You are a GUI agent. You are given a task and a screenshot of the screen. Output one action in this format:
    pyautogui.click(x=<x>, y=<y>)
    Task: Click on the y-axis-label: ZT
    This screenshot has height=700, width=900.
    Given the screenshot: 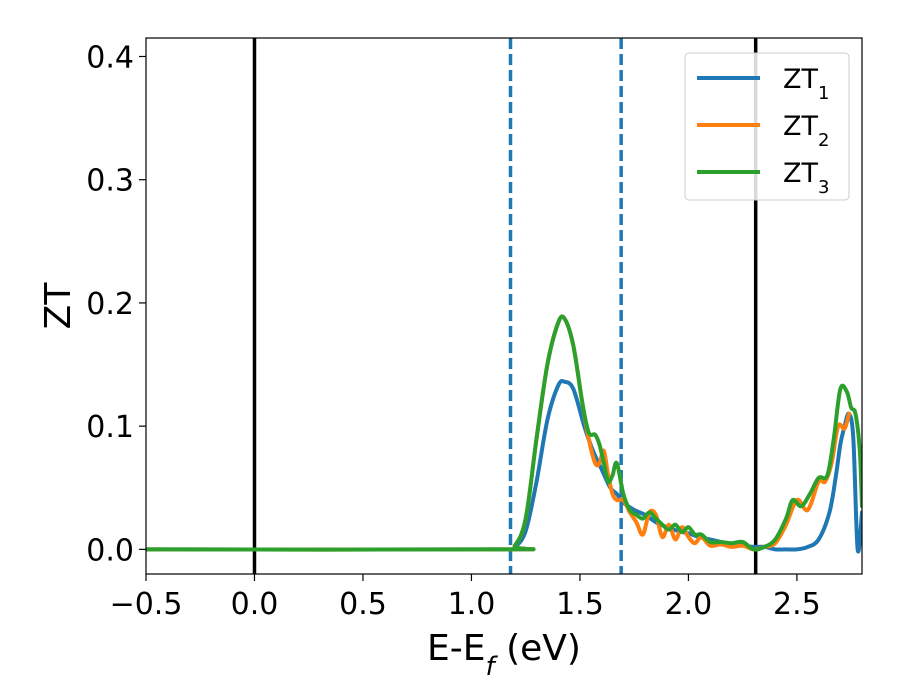 What is the action you would take?
    pyautogui.click(x=58, y=306)
    